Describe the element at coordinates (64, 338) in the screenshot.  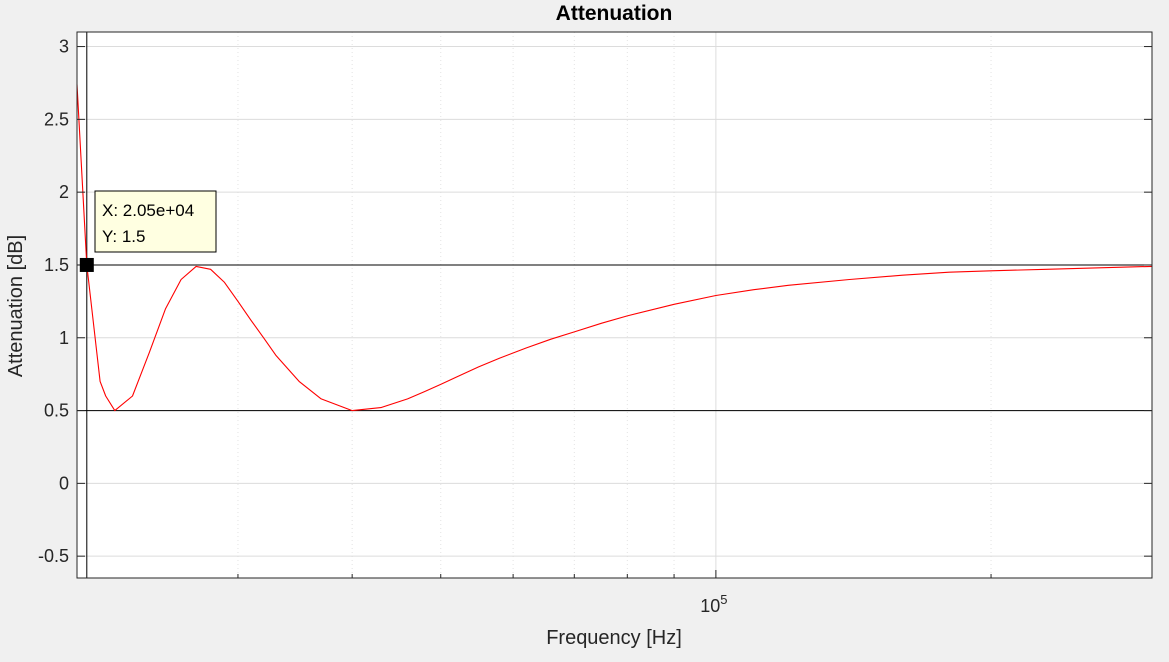
I see `y-tick-label: 1` at that location.